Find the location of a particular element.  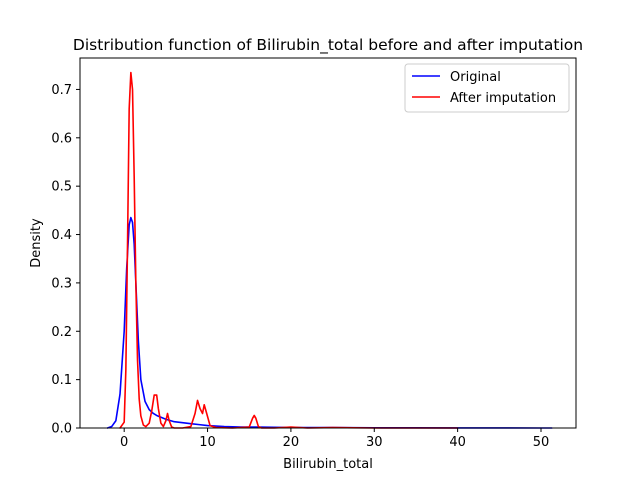

x-tick-label: 10 is located at coordinates (207, 442).